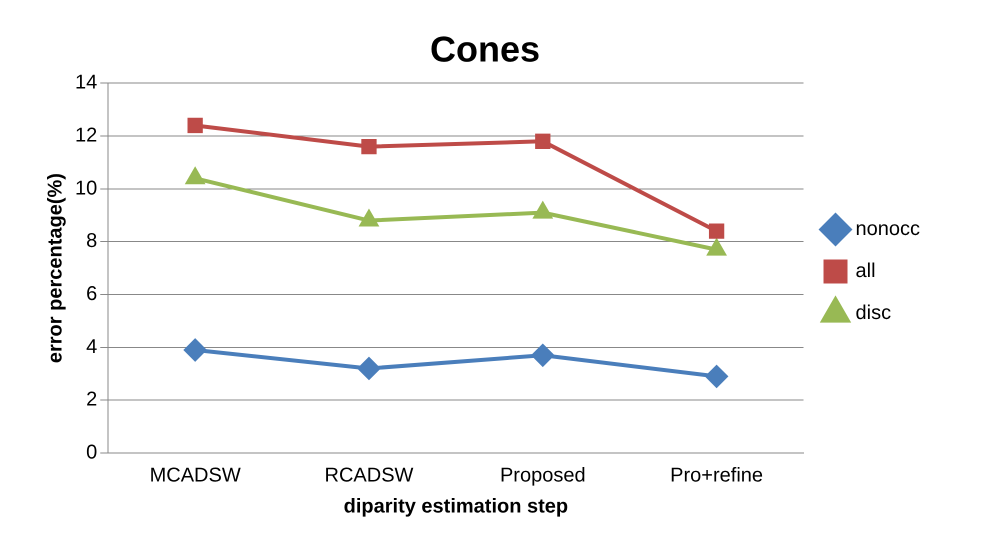 The width and height of the screenshot is (990, 533). Describe the element at coordinates (888, 229) in the screenshot. I see `legend-label: nonocc` at that location.